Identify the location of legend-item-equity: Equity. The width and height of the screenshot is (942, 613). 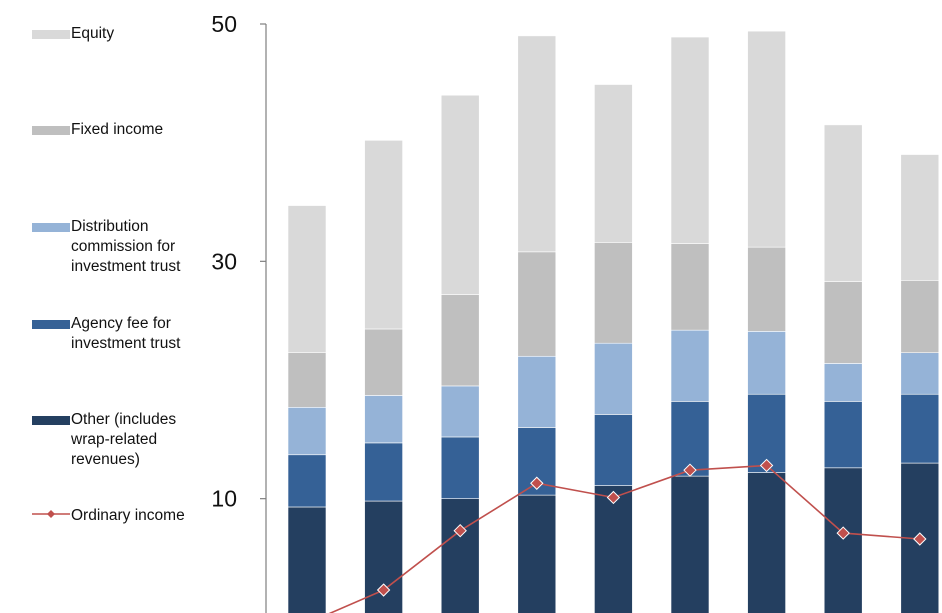
(73, 34).